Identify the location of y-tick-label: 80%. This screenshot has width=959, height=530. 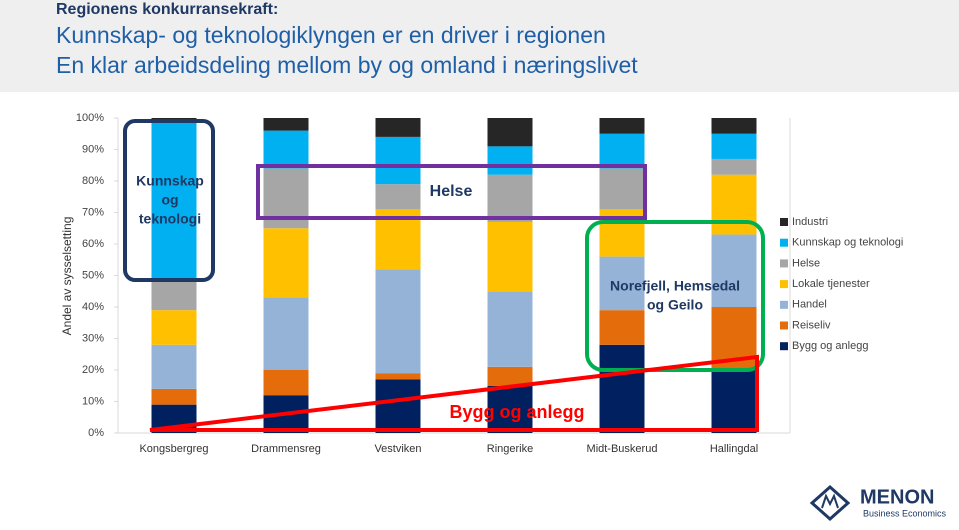
(93, 181).